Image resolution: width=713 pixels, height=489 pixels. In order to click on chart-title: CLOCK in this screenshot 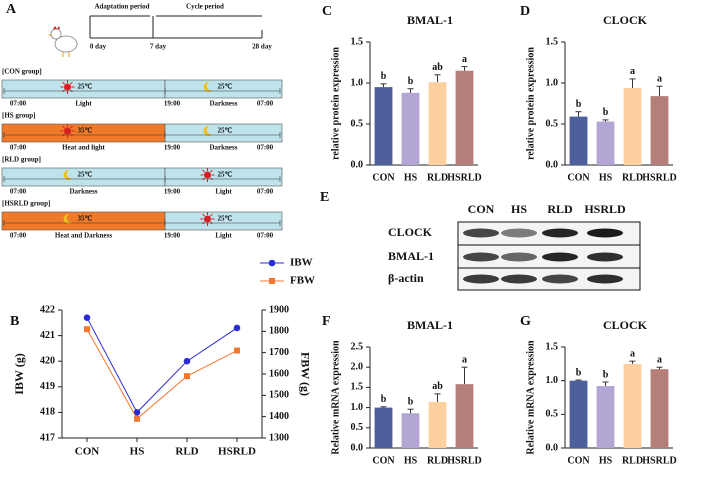, I will do `click(625, 20)`.